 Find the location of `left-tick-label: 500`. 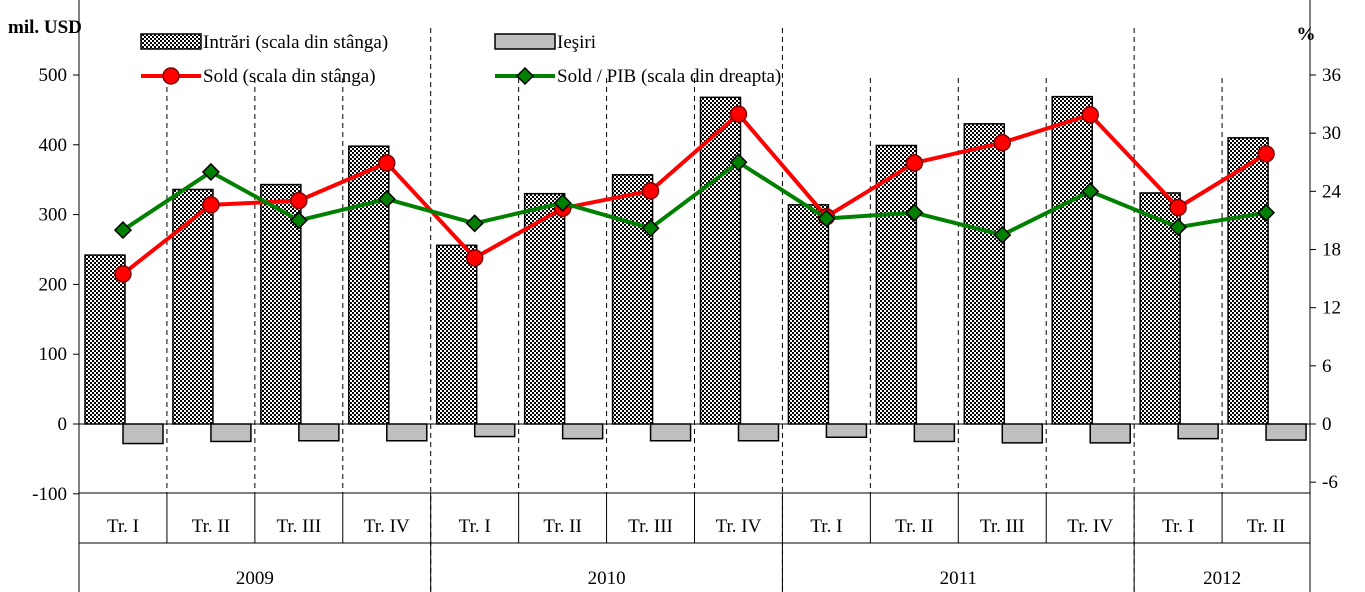

left-tick-label: 500 is located at coordinates (53, 75).